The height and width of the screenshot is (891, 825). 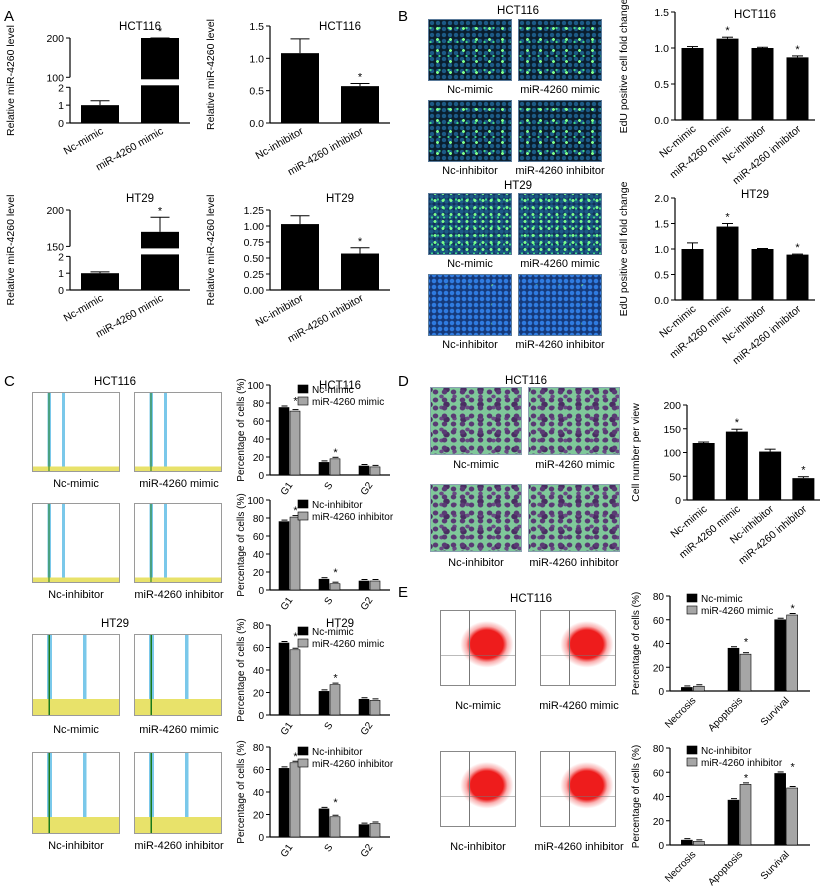 I want to click on y-tick-label: 0.00, so click(x=254, y=291).